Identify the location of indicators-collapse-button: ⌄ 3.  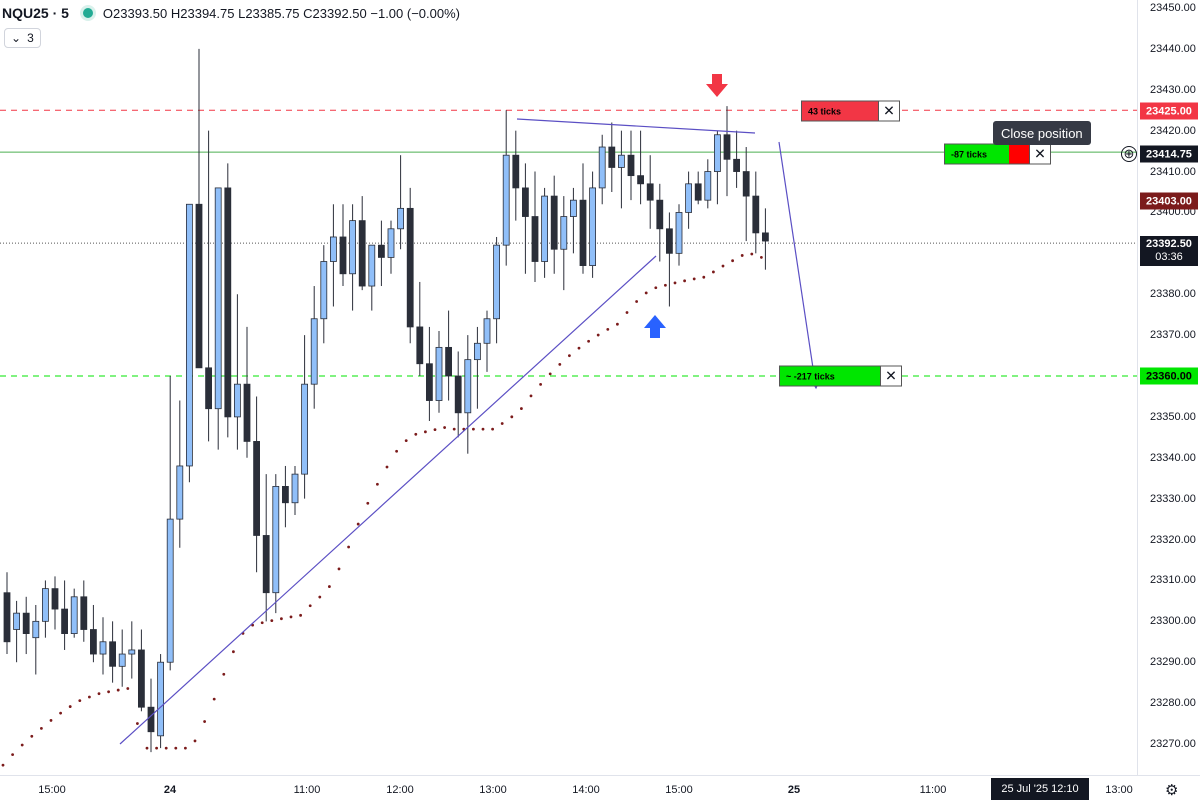
(22, 38).